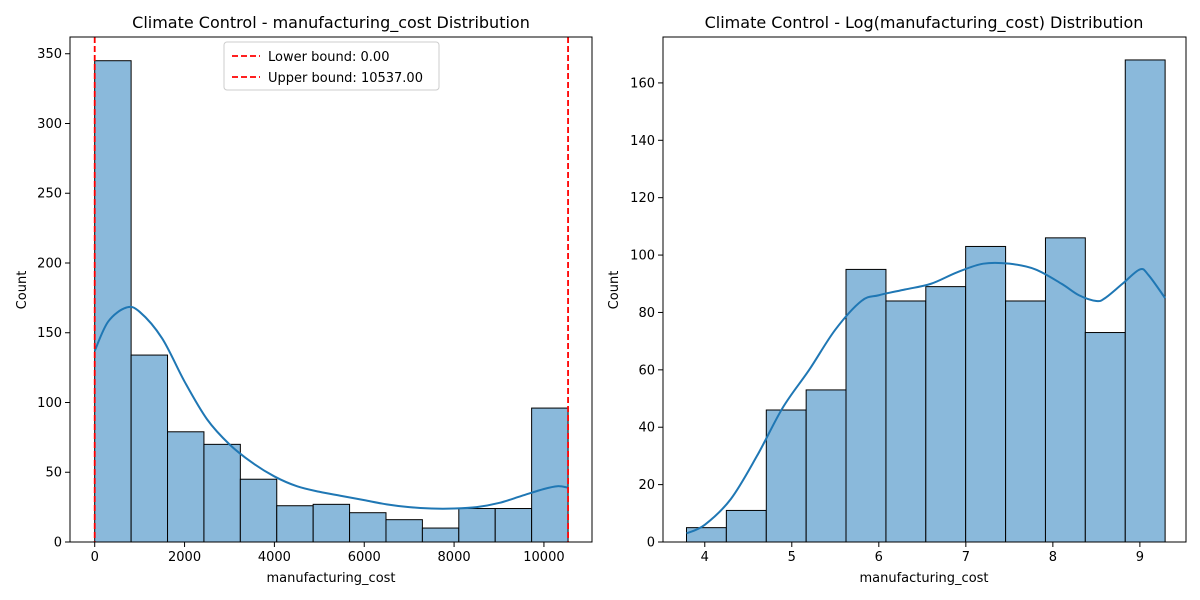  What do you see at coordinates (966, 557) in the screenshot?
I see `right-x-tick-label: 7` at bounding box center [966, 557].